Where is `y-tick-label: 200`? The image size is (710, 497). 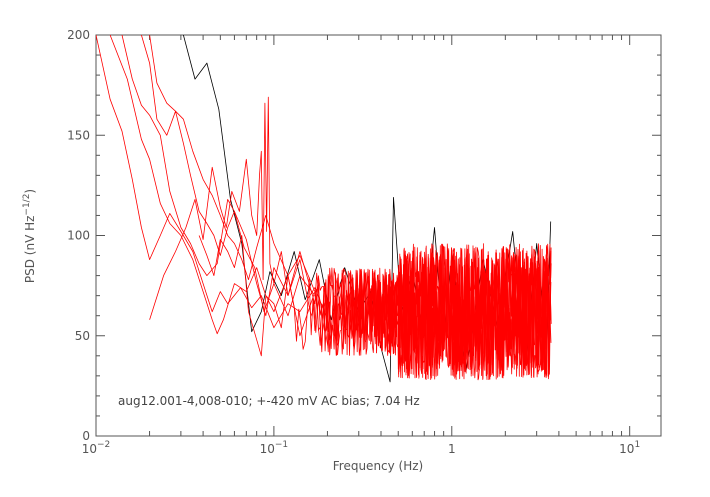 y-tick-label: 200 is located at coordinates (78, 35).